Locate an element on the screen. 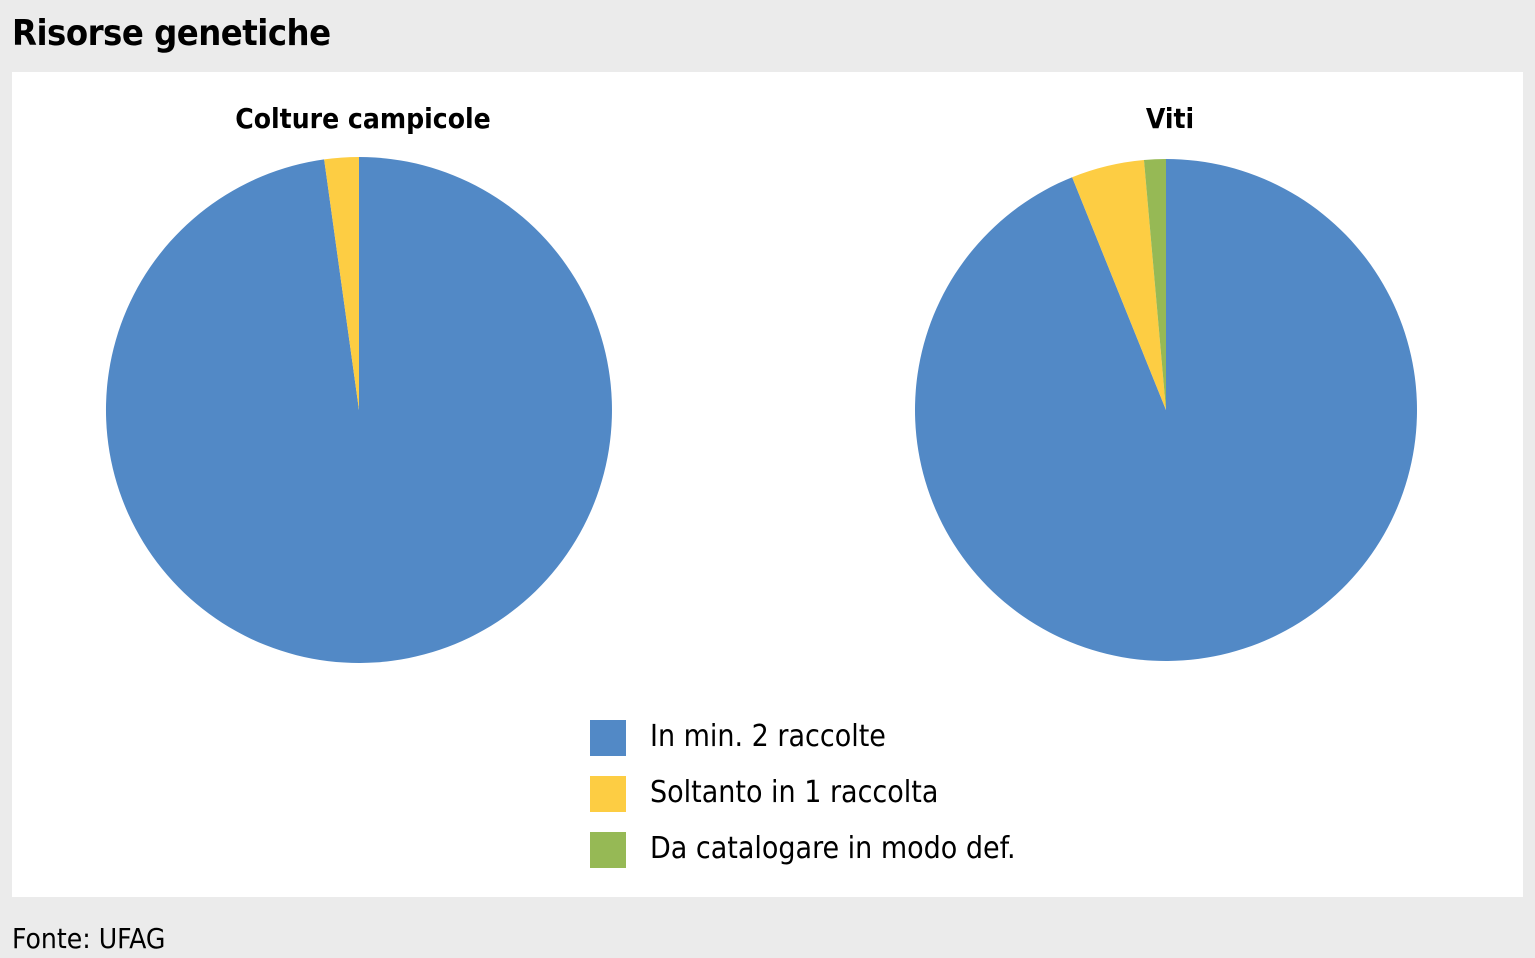 The height and width of the screenshot is (958, 1535). legend-label: In min. 2 raccolte is located at coordinates (768, 736).